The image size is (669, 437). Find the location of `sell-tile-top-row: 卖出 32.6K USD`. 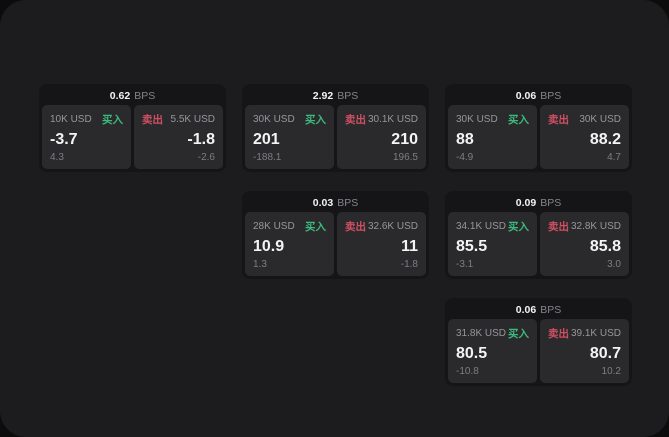

sell-tile-top-row: 卖出 32.6K USD is located at coordinates (381, 226).